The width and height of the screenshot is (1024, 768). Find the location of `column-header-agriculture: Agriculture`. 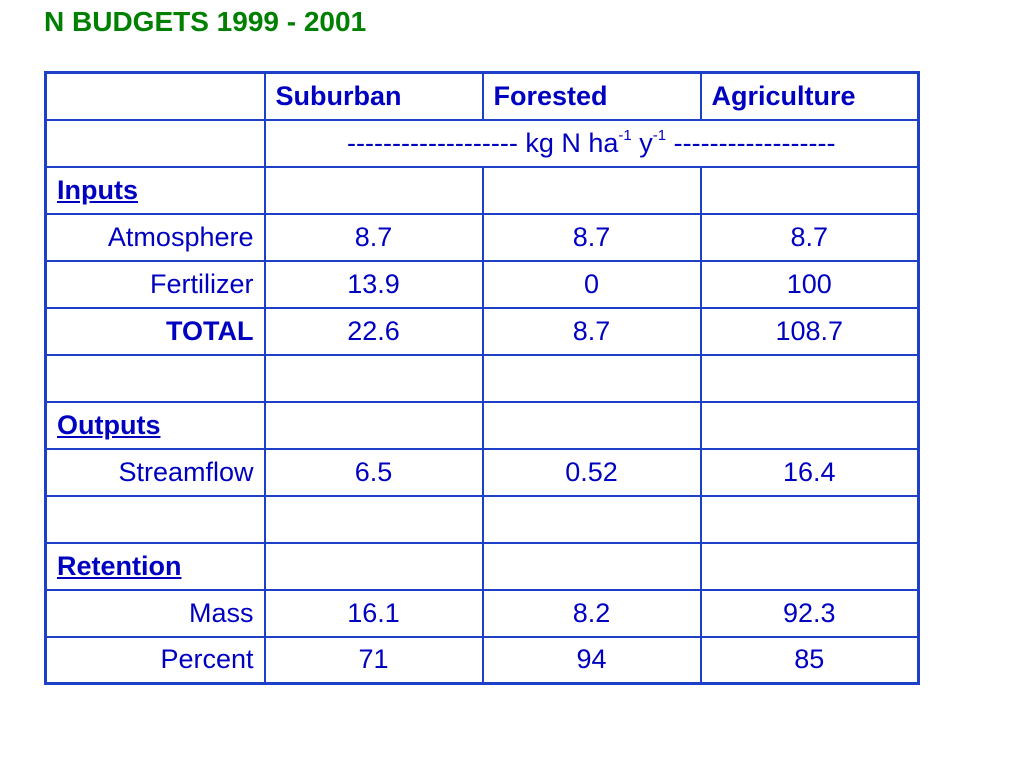

column-header-agriculture: Agriculture is located at coordinates (809, 96).